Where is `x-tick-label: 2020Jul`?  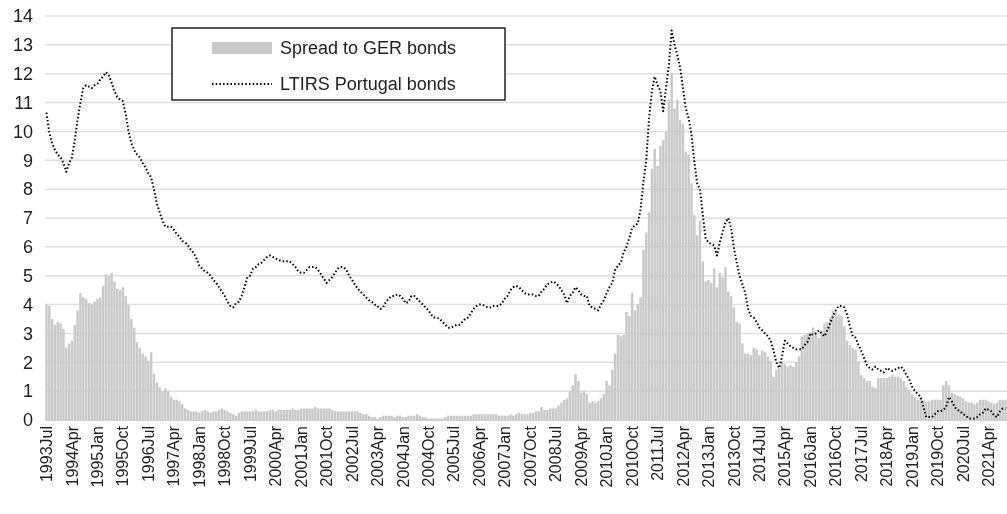
x-tick-label: 2020Jul is located at coordinates (963, 454).